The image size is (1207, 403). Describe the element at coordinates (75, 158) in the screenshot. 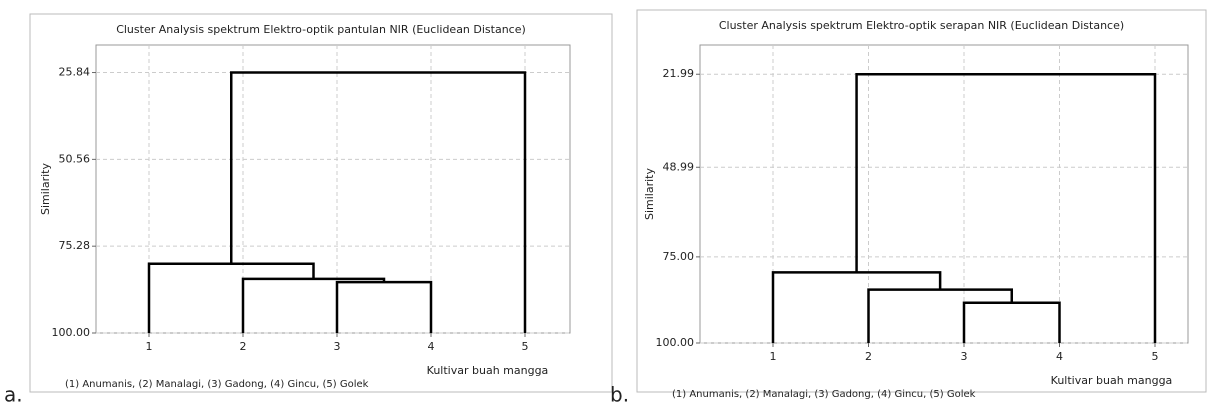

I see `y-tick-label: 50.56` at that location.